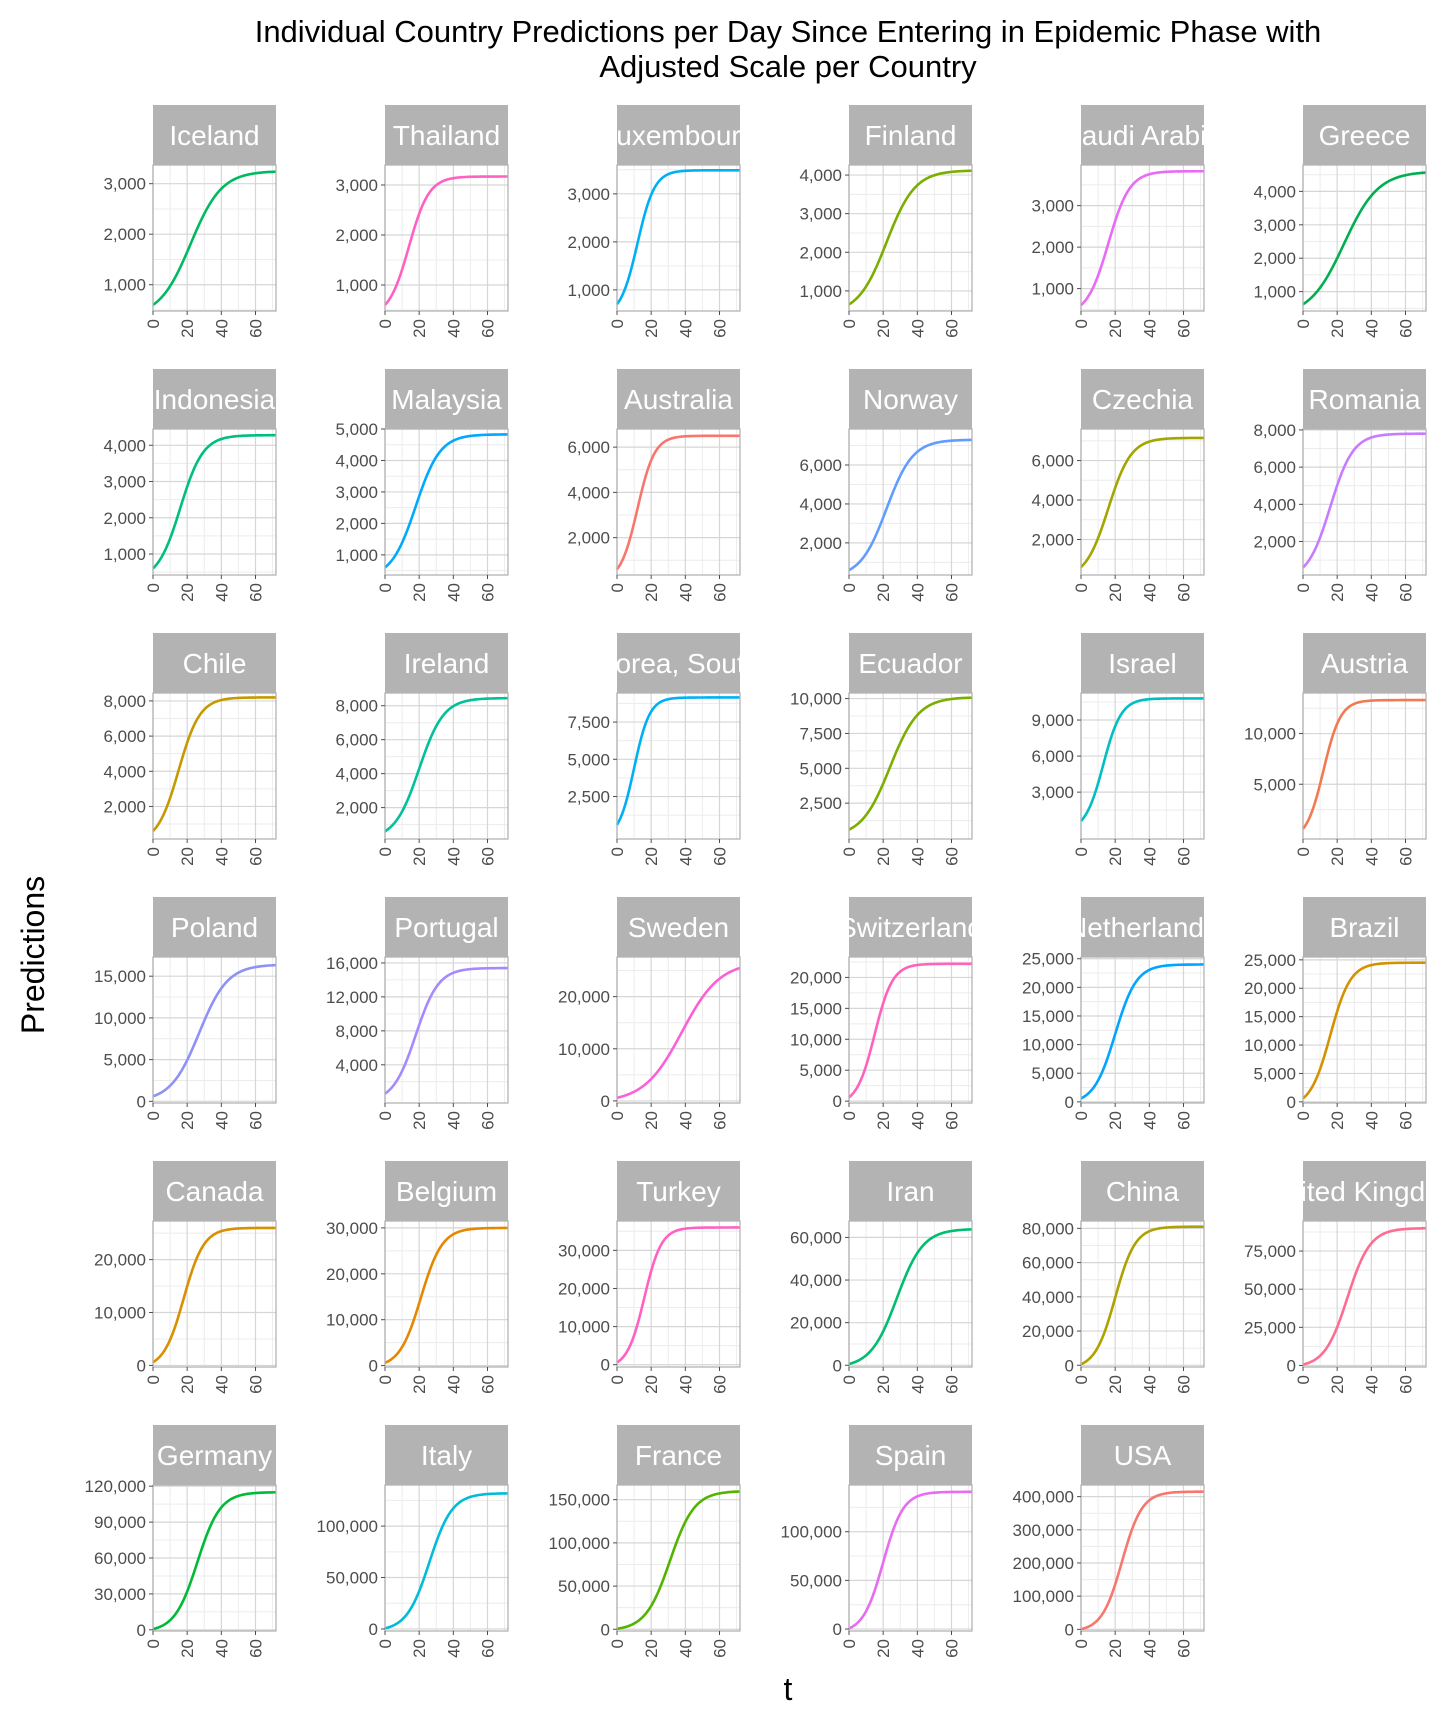  What do you see at coordinates (352, 963) in the screenshot?
I see `y-tick-label: 16,000` at bounding box center [352, 963].